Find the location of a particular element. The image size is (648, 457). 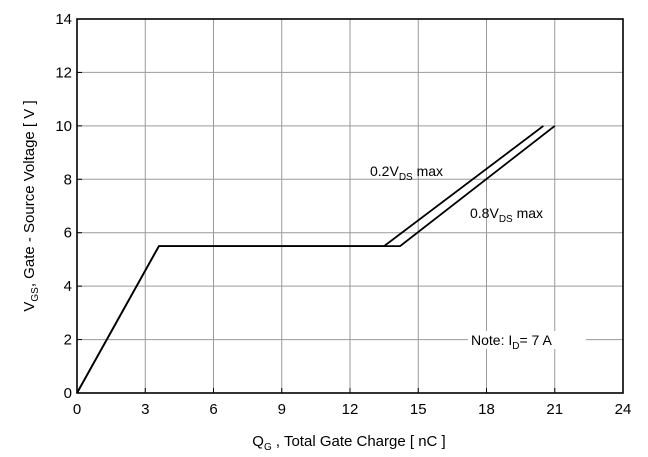

x-tick-label: 18 is located at coordinates (486, 409).